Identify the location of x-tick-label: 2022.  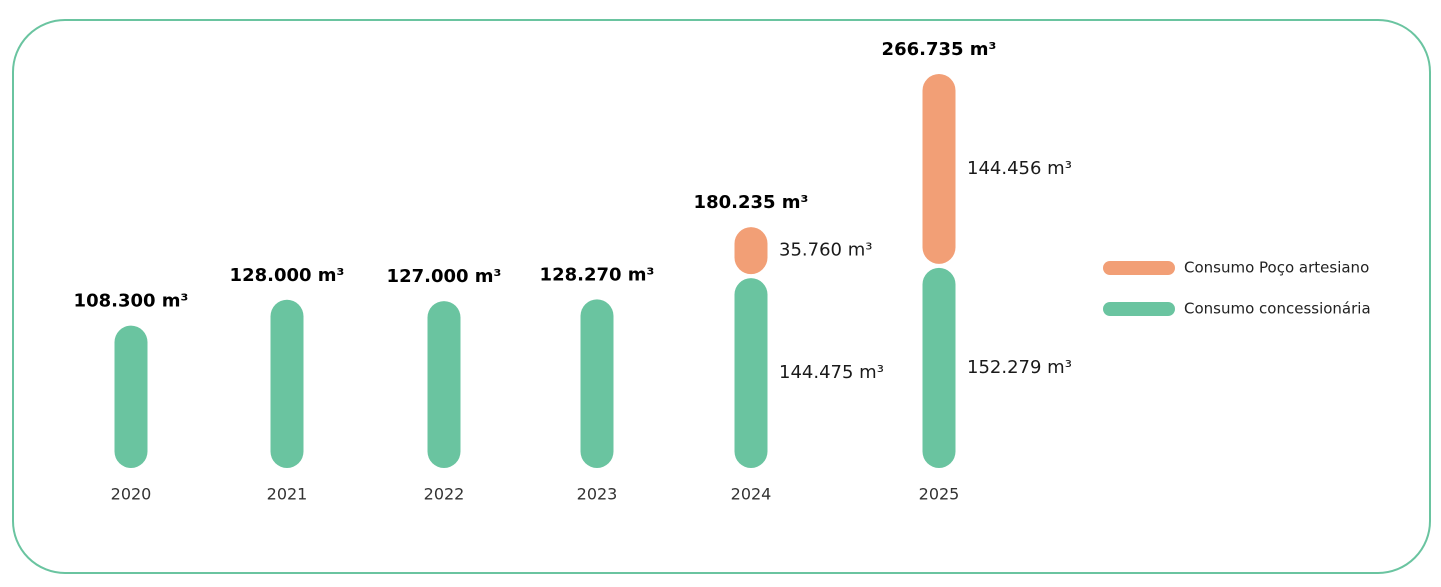
(444, 494).